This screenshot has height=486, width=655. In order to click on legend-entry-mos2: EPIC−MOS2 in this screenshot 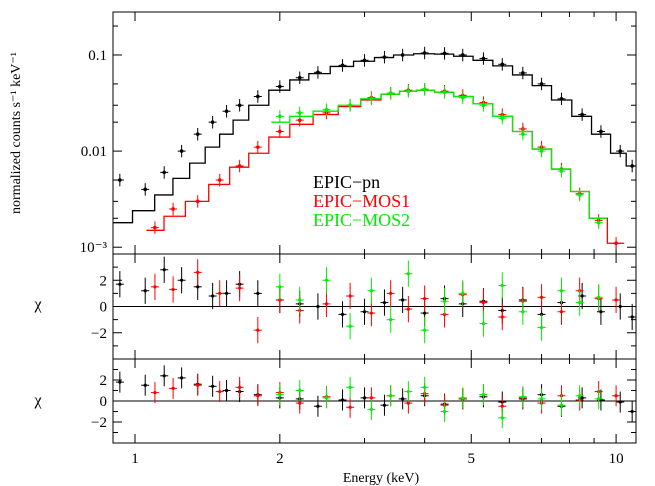, I will do `click(361, 220)`.